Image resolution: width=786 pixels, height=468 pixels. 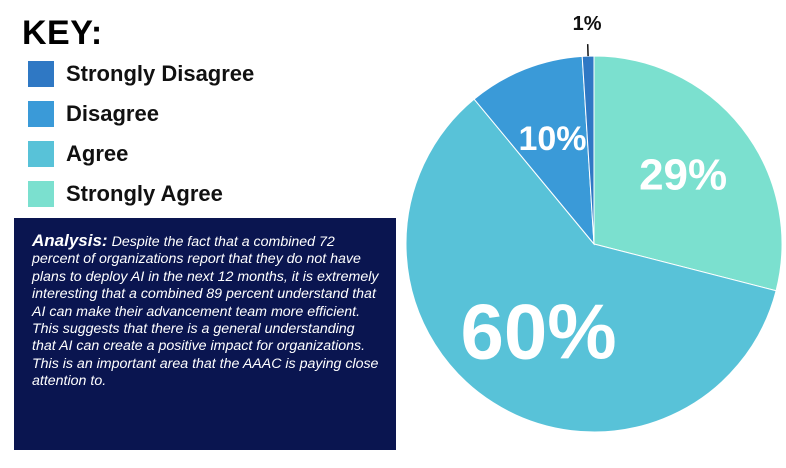 What do you see at coordinates (587, 24) in the screenshot?
I see `pie-label-strongly-disagree: 1%` at bounding box center [587, 24].